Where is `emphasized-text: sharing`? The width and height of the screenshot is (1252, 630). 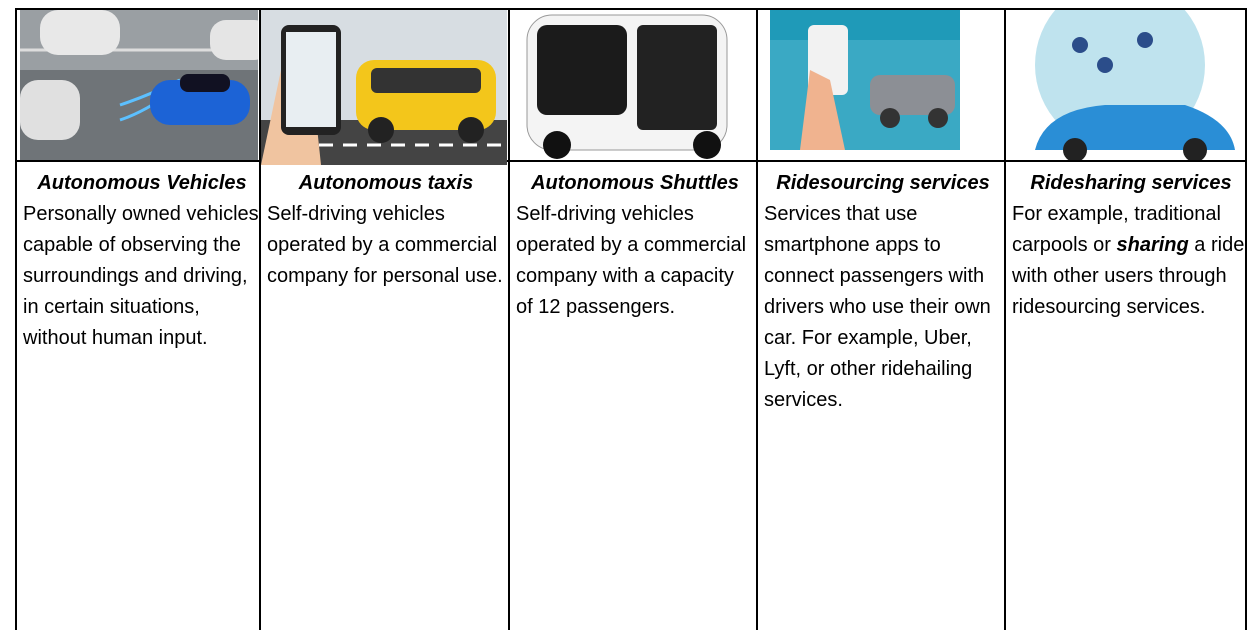 emphasized-text: sharing is located at coordinates (1152, 245).